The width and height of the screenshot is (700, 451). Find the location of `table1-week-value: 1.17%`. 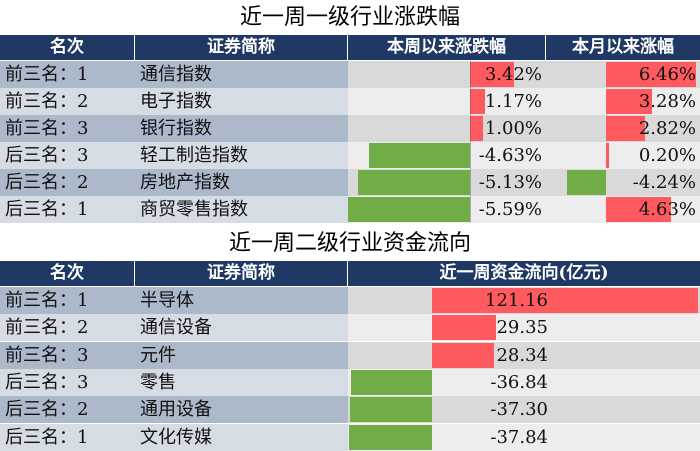

table1-week-value: 1.17% is located at coordinates (513, 101).